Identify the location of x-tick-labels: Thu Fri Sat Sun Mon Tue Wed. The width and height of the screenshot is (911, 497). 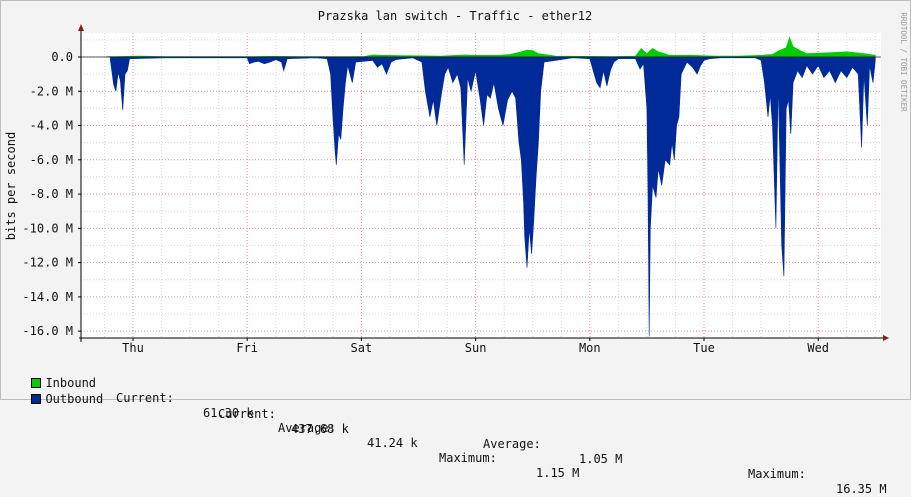
(475, 346).